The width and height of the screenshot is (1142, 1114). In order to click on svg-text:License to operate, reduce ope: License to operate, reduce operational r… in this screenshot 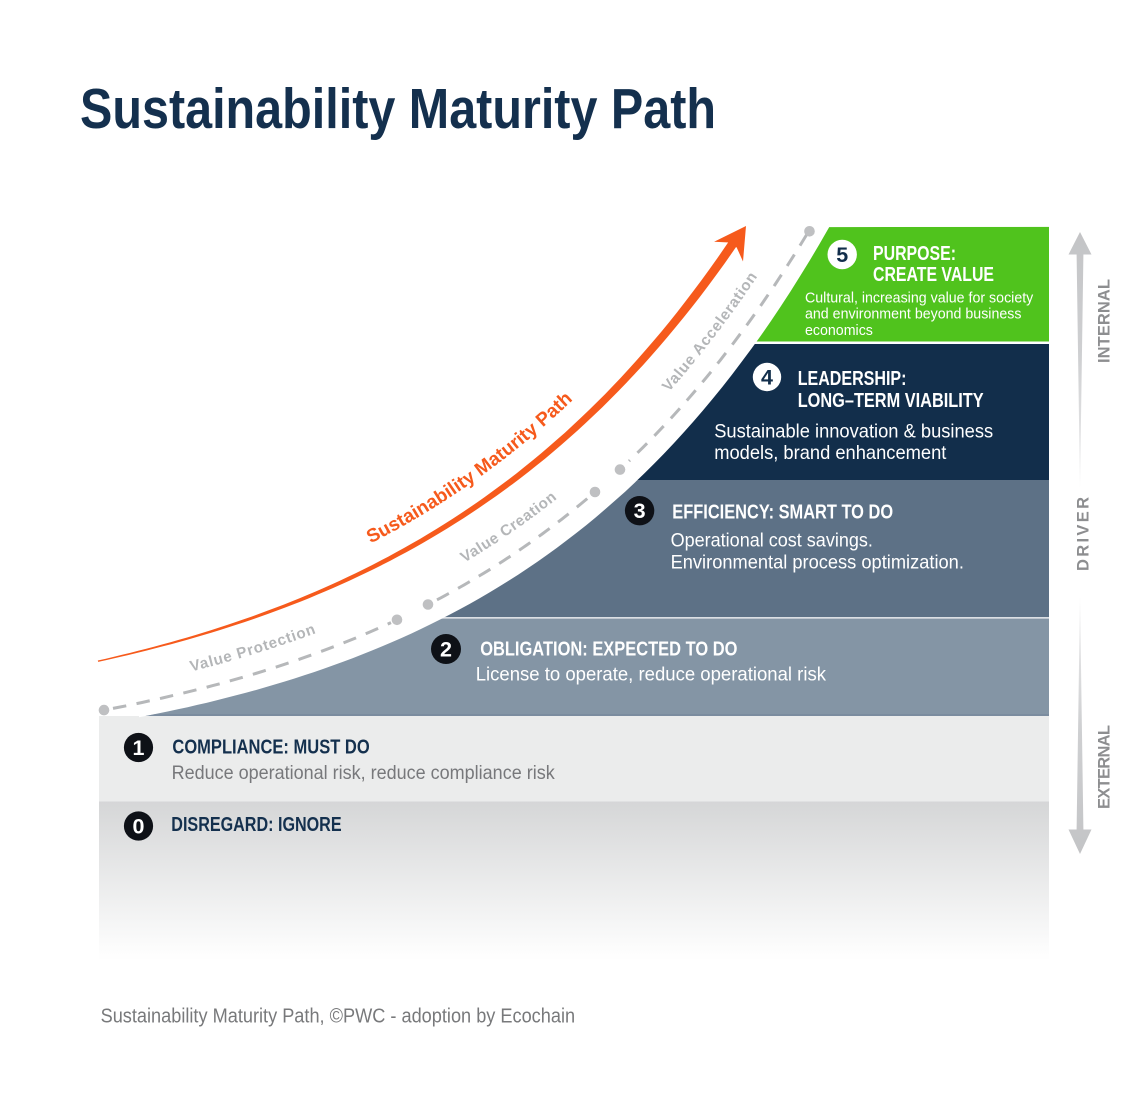, I will do `click(651, 675)`.